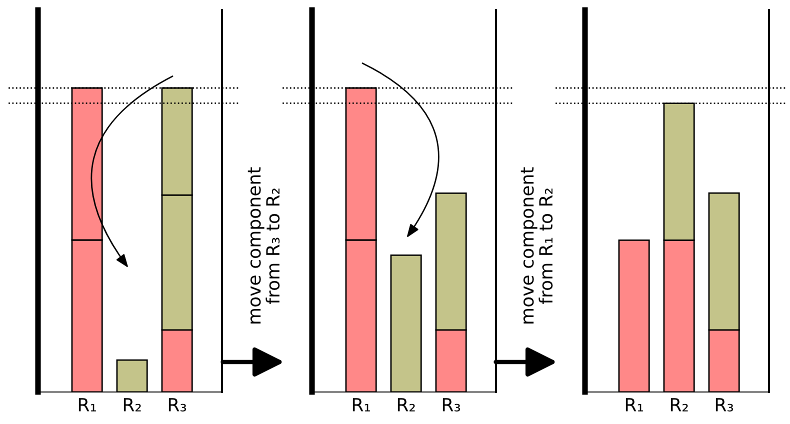 This screenshot has width=790, height=424. Describe the element at coordinates (536, 245) in the screenshot. I see `text: move component from R₁ to R₂` at that location.